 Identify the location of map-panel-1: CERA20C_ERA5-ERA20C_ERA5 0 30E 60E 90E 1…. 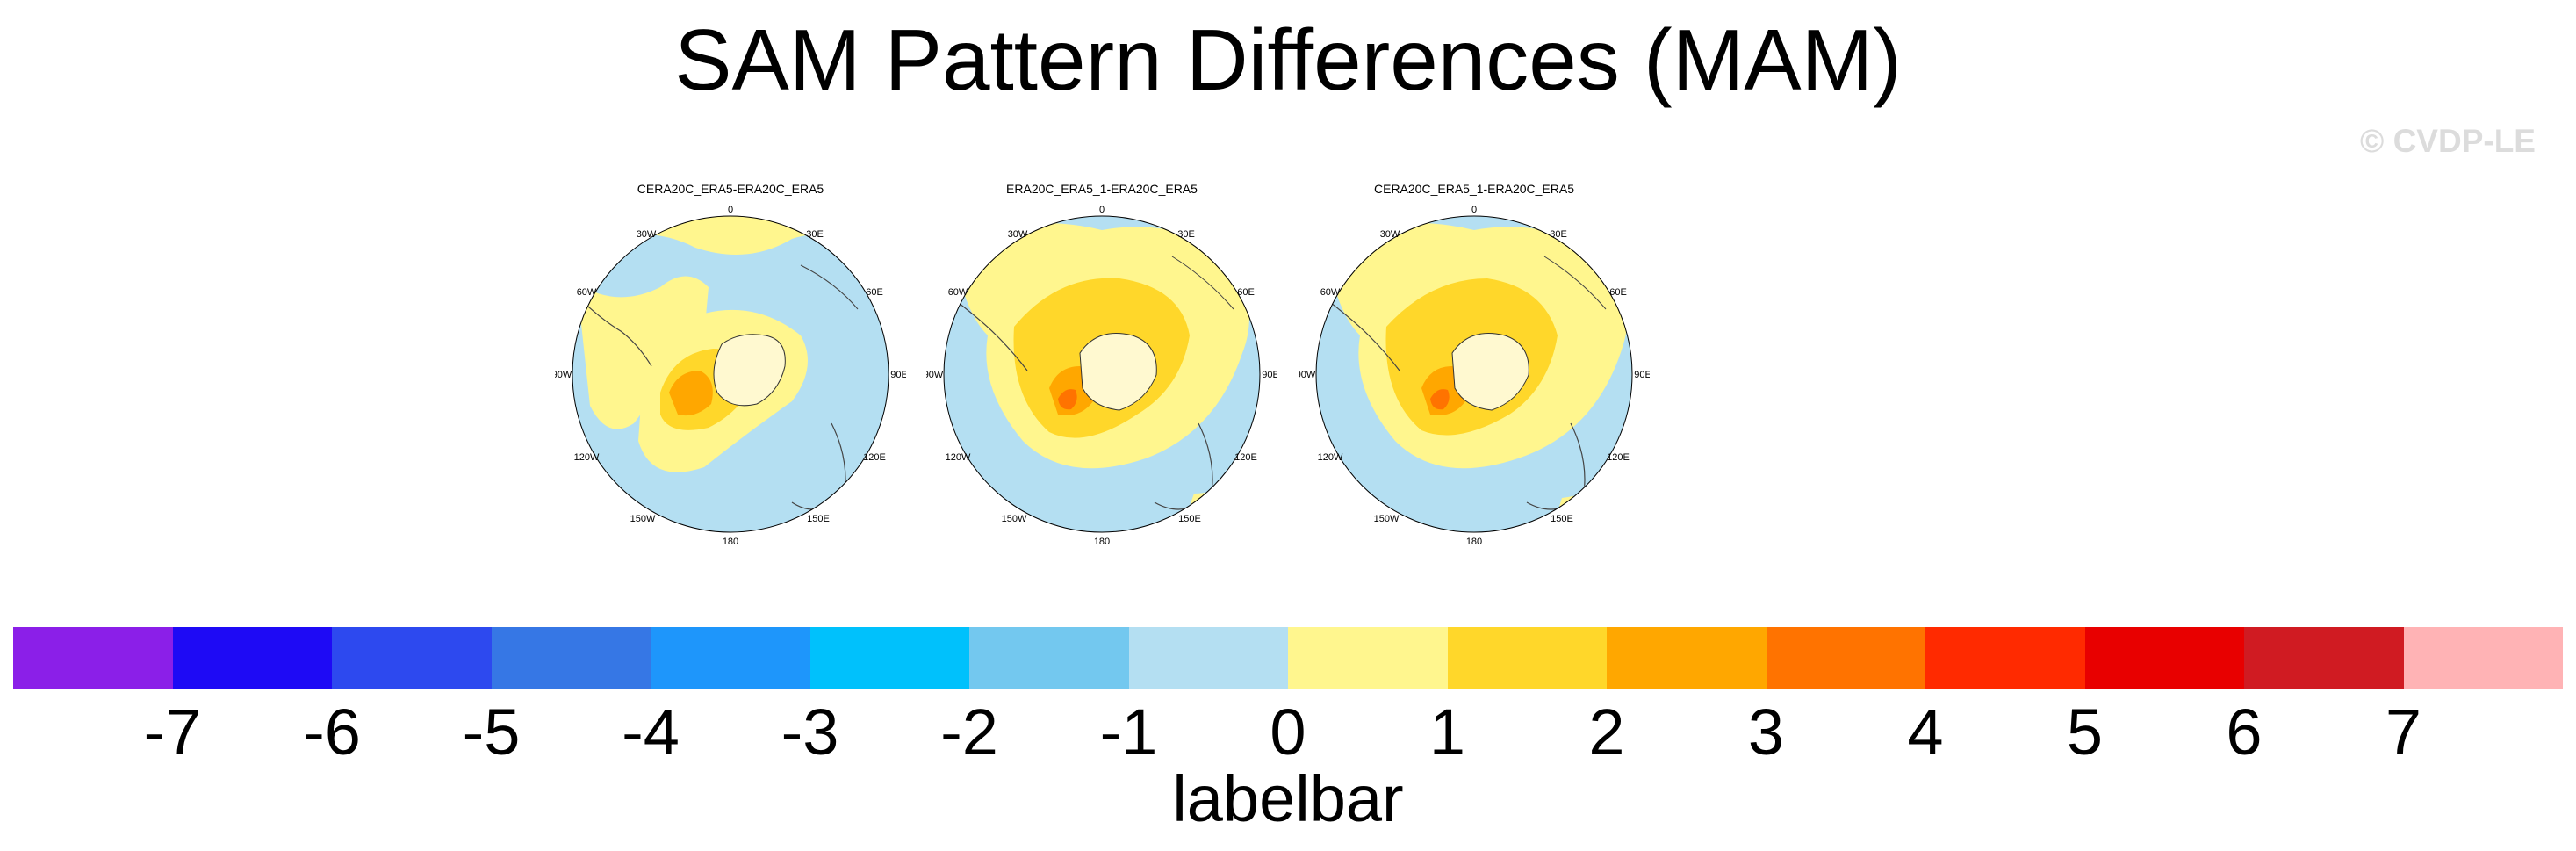
(730, 370).